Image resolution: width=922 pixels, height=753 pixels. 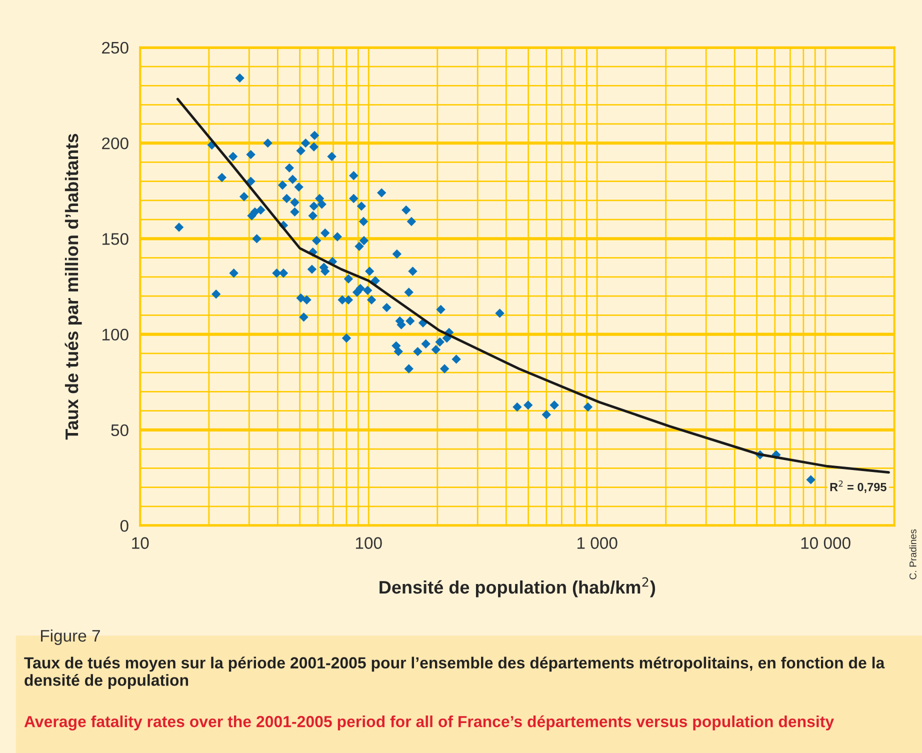 I want to click on y-tick-label: 150, so click(x=115, y=239).